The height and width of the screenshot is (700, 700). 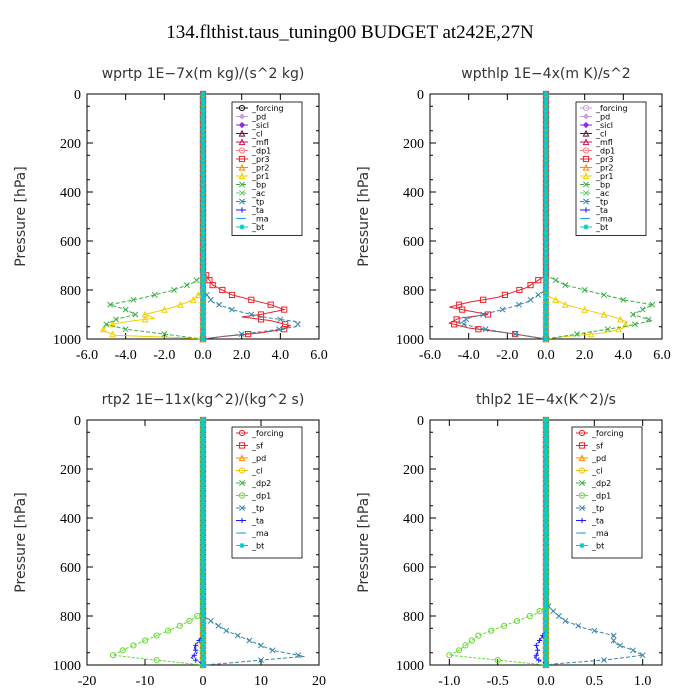 What do you see at coordinates (604, 168) in the screenshot?
I see `legend-label: _pr2` at bounding box center [604, 168].